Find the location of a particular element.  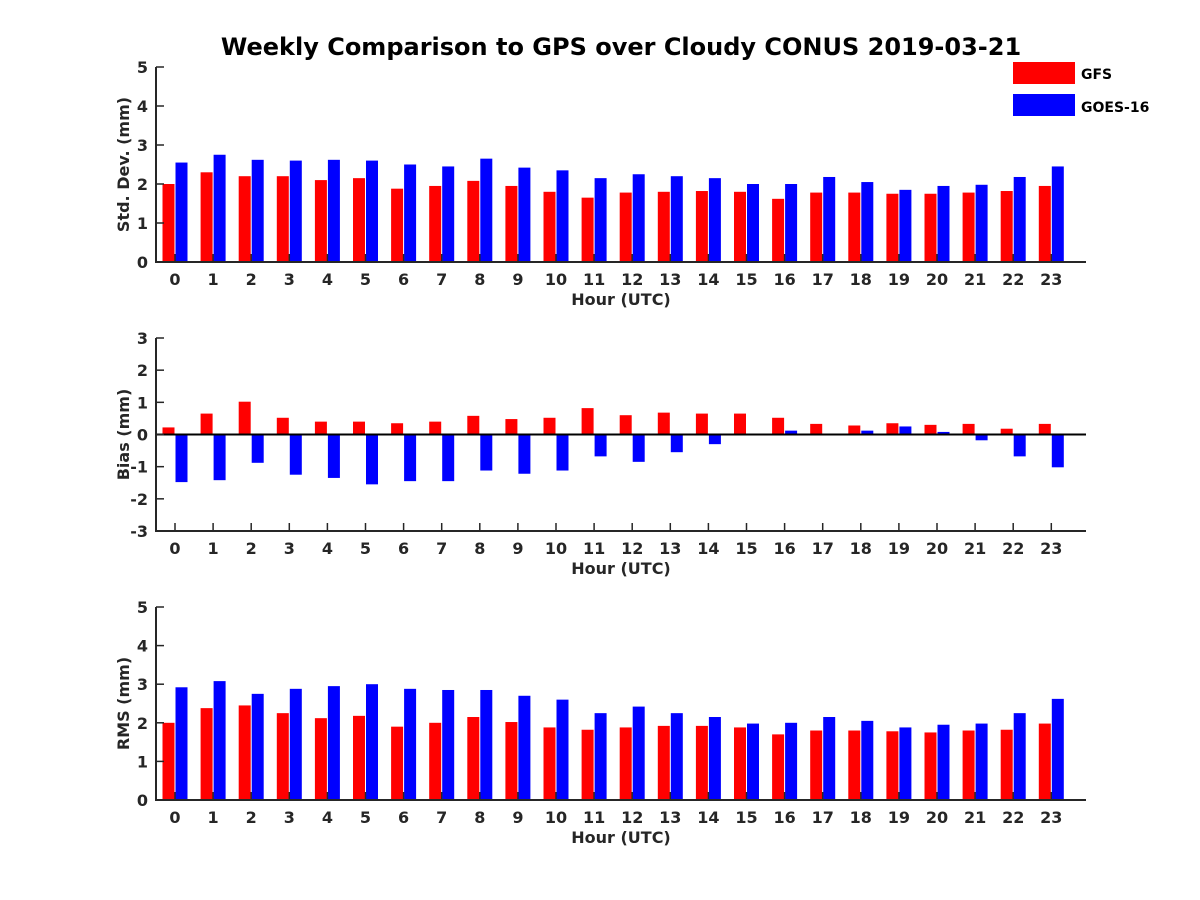

x-tick-label: 0 is located at coordinates (174, 548).